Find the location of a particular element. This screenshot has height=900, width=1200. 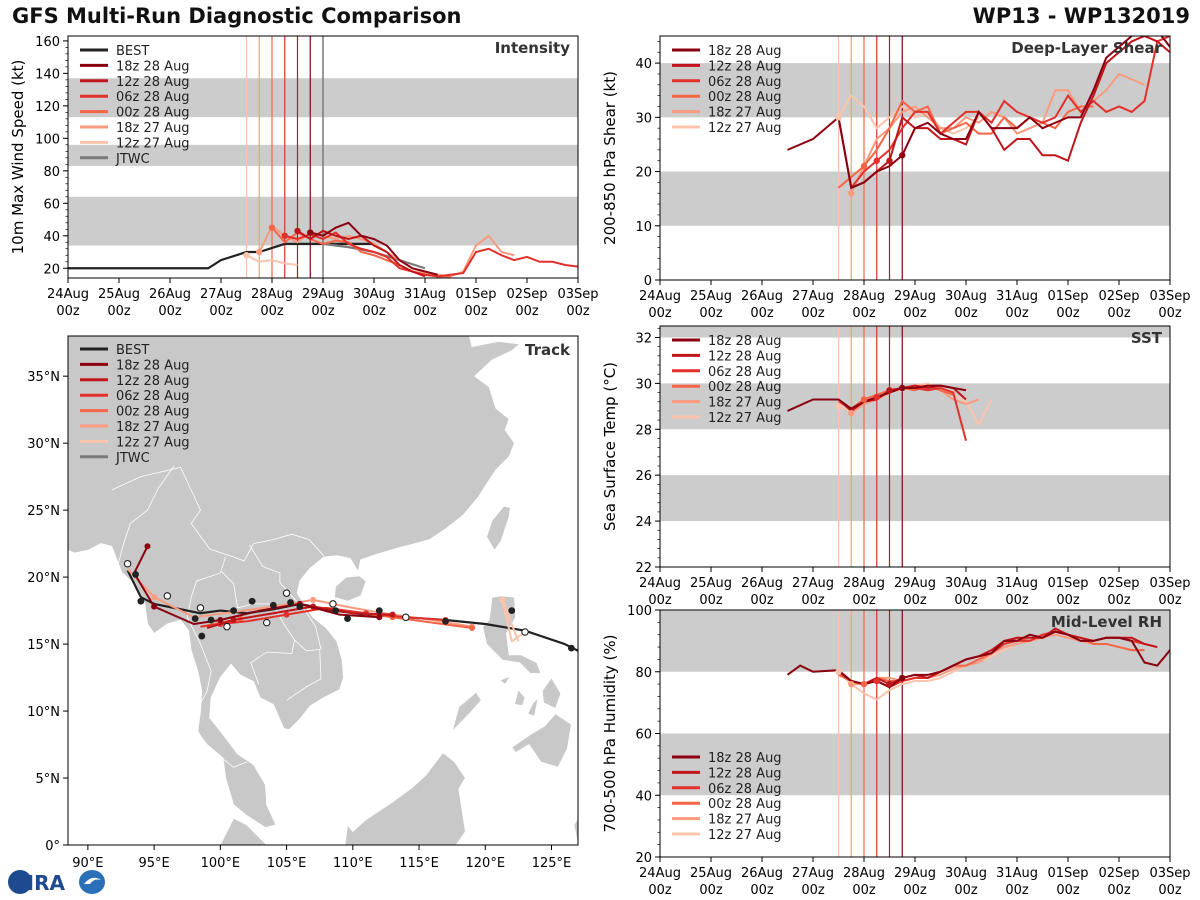

y-tick-label: 24 is located at coordinates (643, 522).